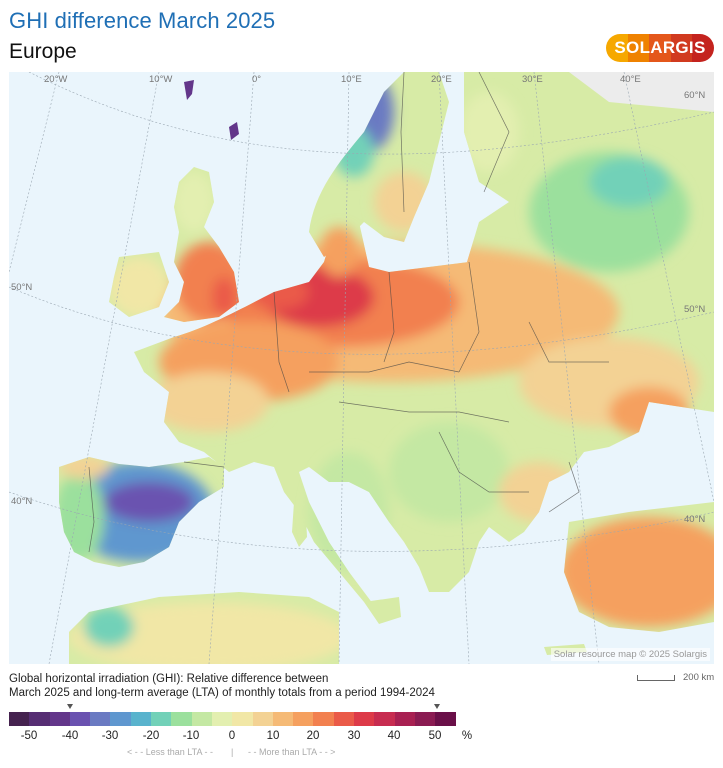 The width and height of the screenshot is (723, 768). I want to click on scale-bar: 200 km, so click(675, 677).